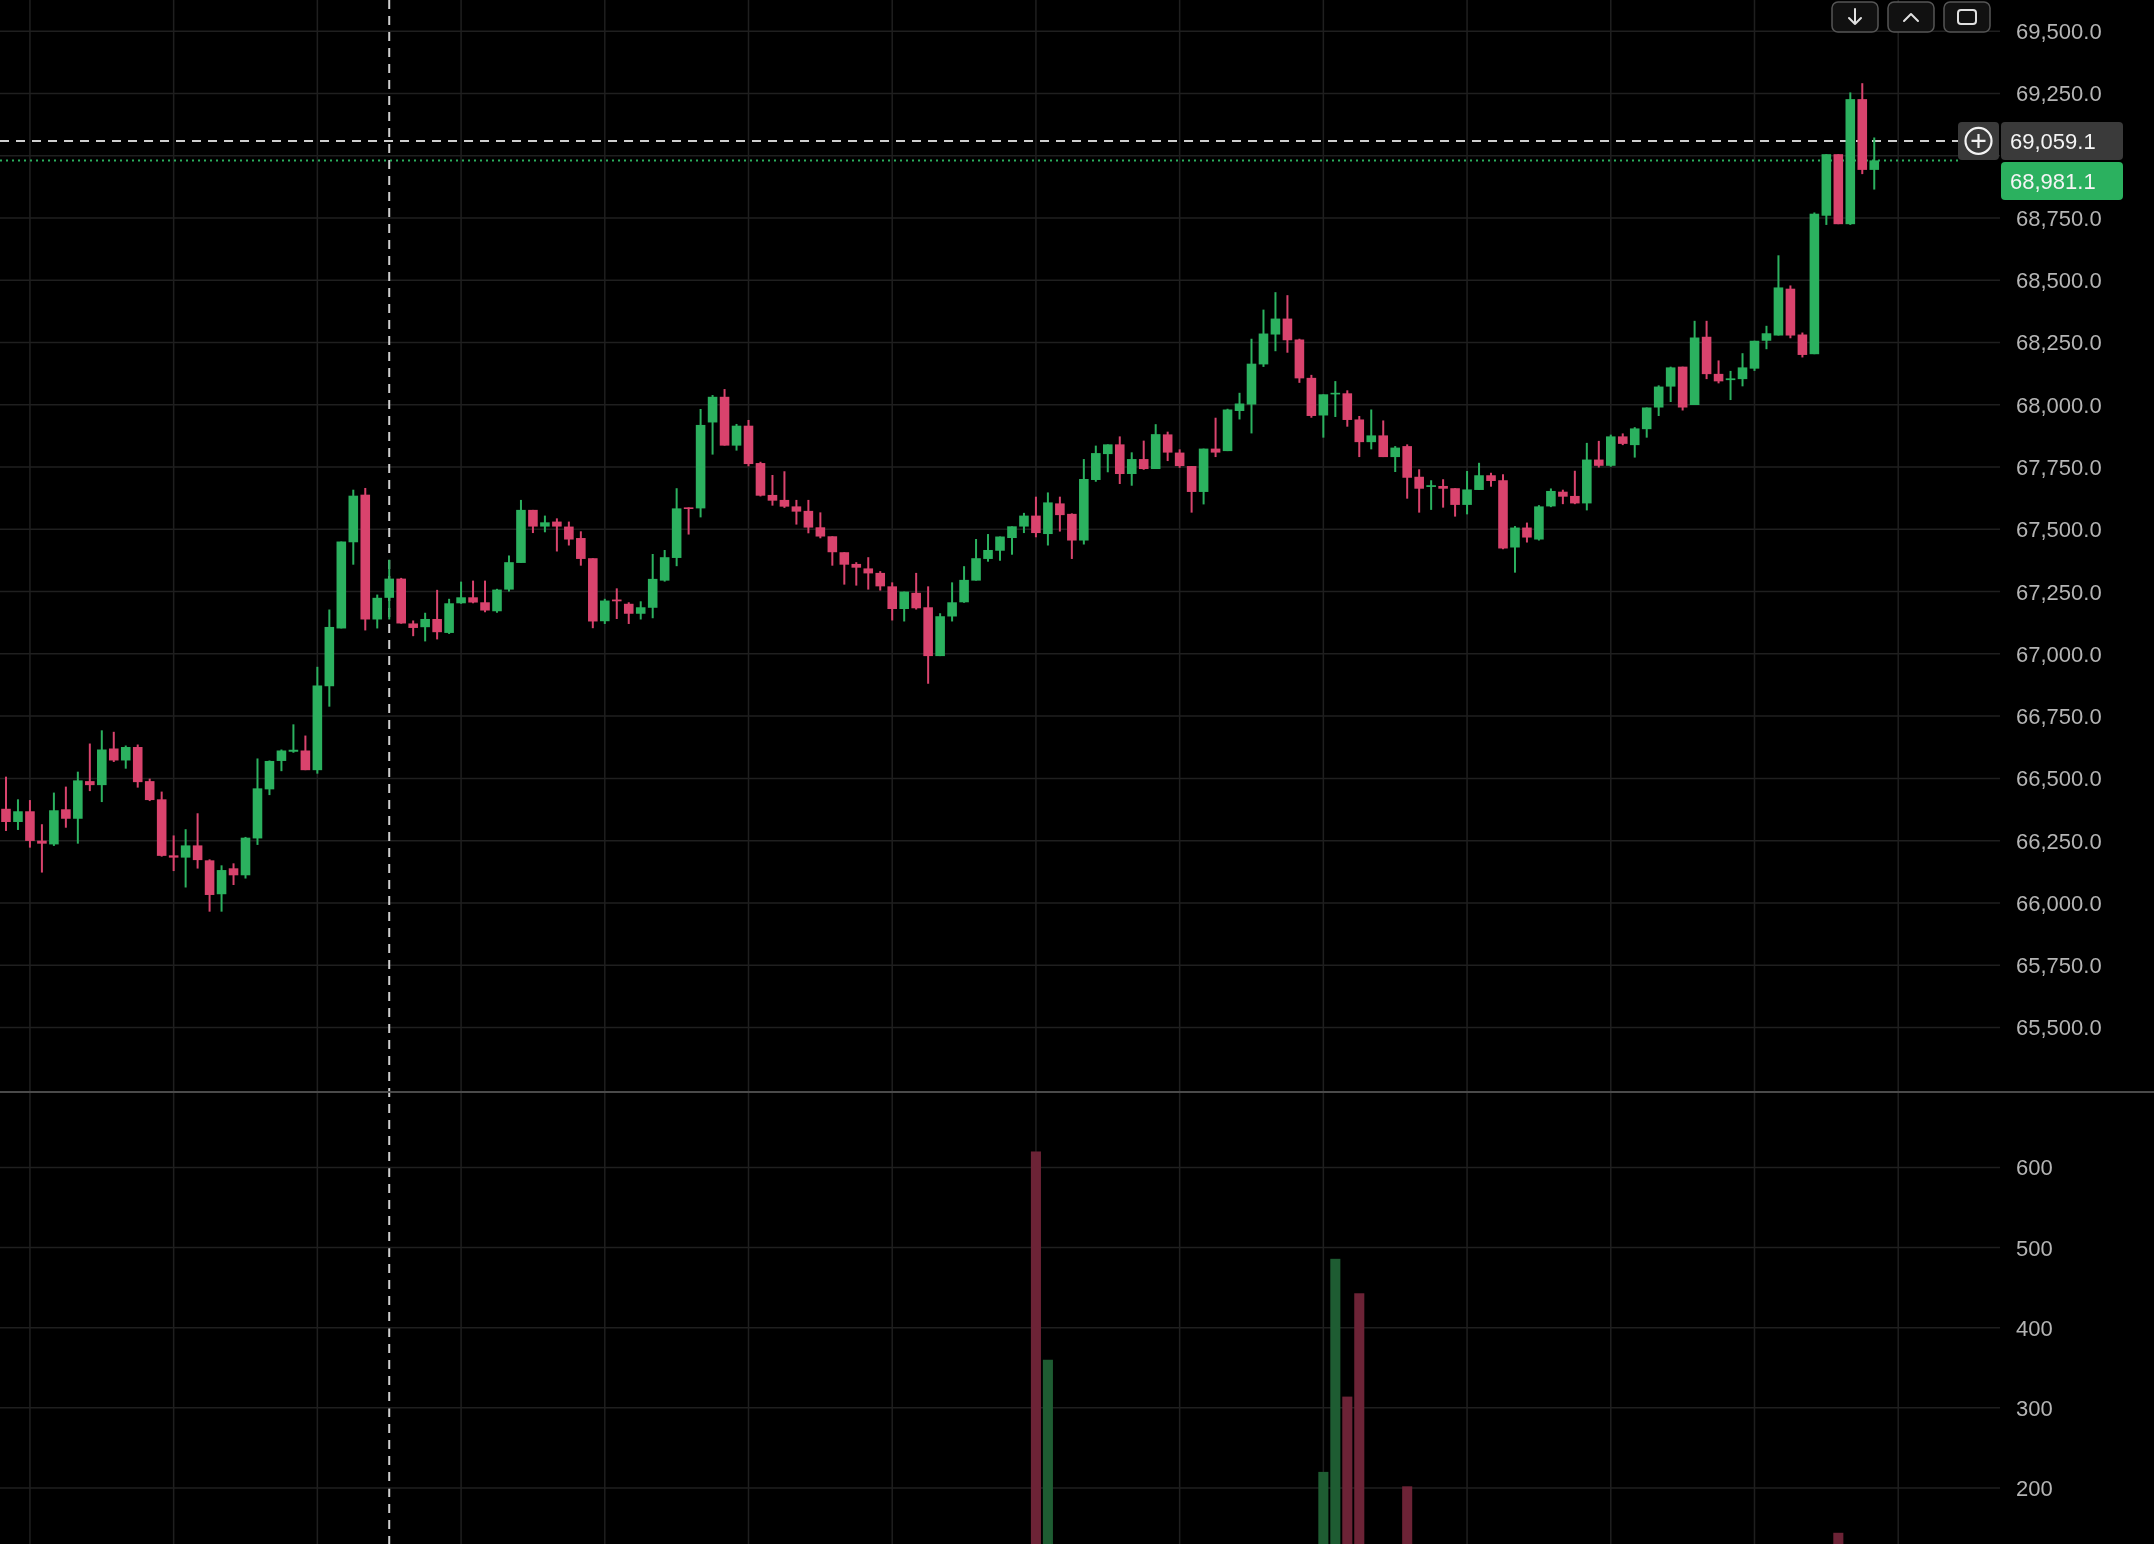 This screenshot has width=2154, height=1544. I want to click on y-tick-label: 69,250.0, so click(2059, 93).